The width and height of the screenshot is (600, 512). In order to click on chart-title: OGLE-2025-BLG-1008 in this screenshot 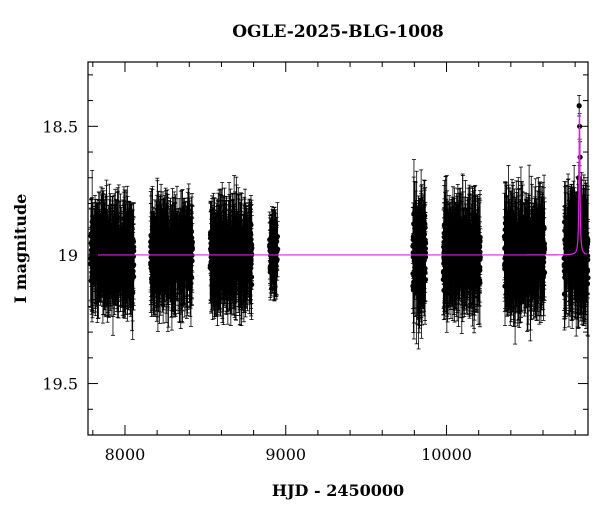, I will do `click(338, 32)`.